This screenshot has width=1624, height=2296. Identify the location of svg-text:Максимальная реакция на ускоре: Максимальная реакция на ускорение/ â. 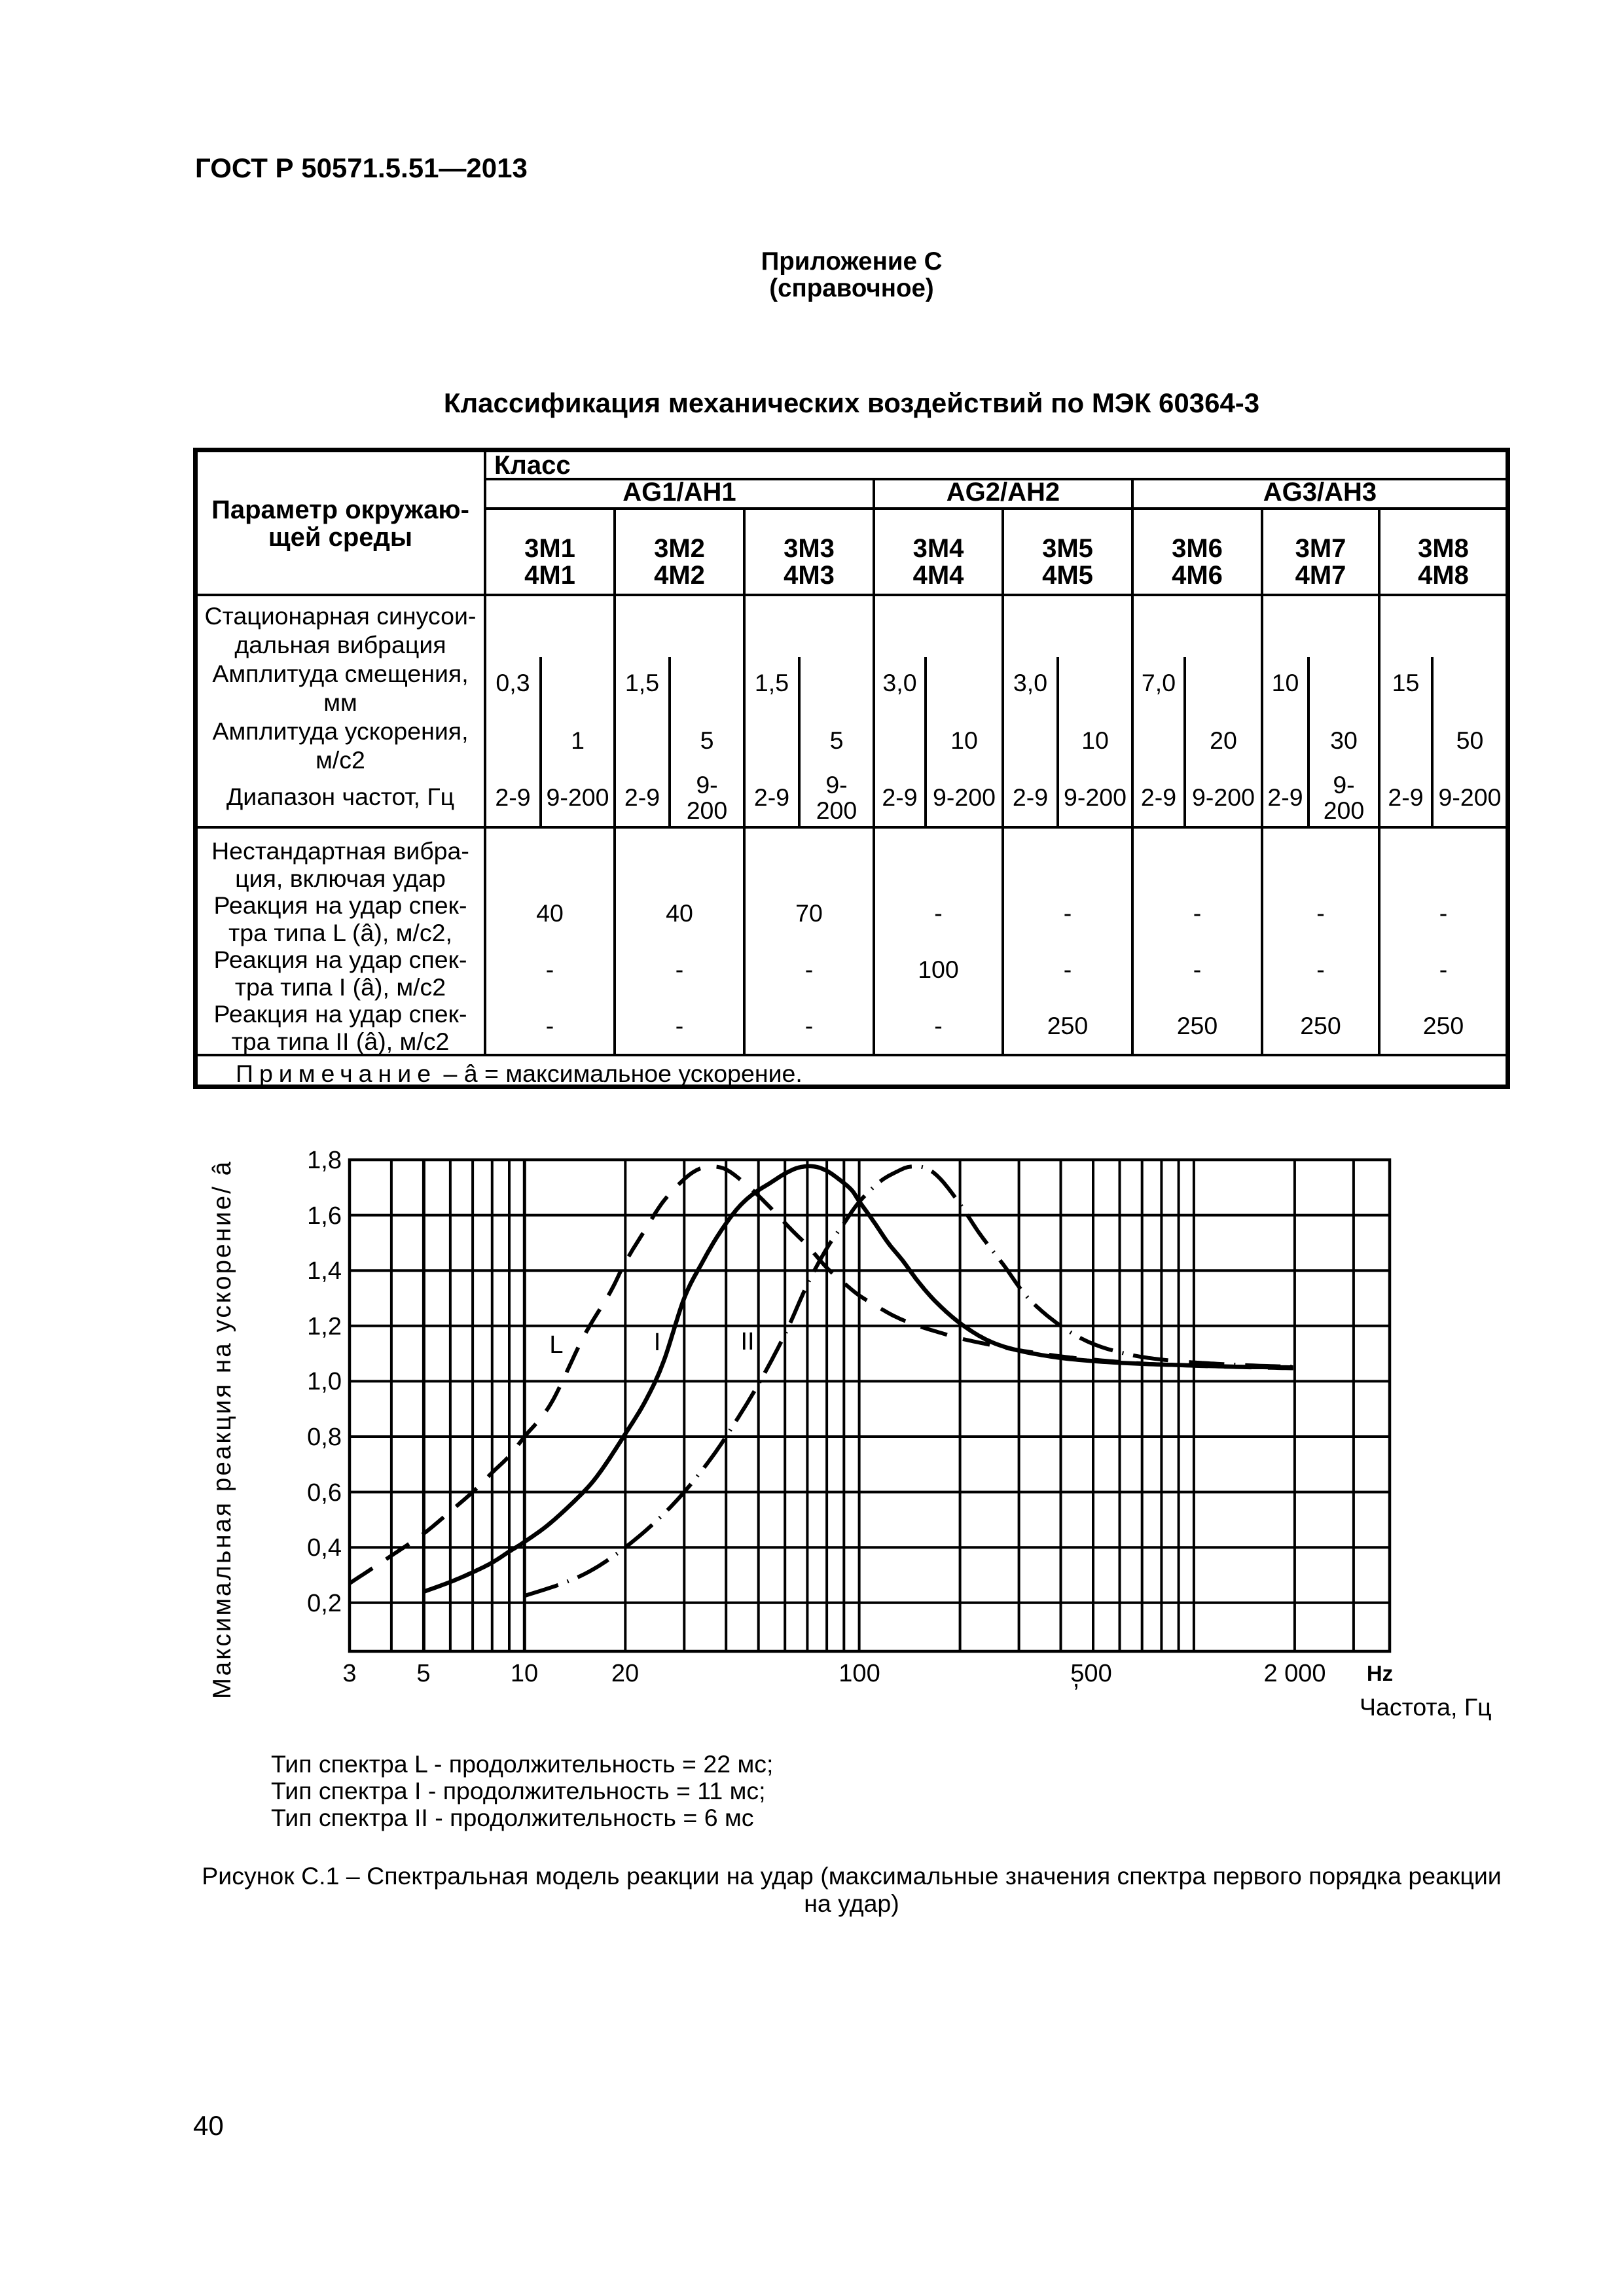
(222, 1429).